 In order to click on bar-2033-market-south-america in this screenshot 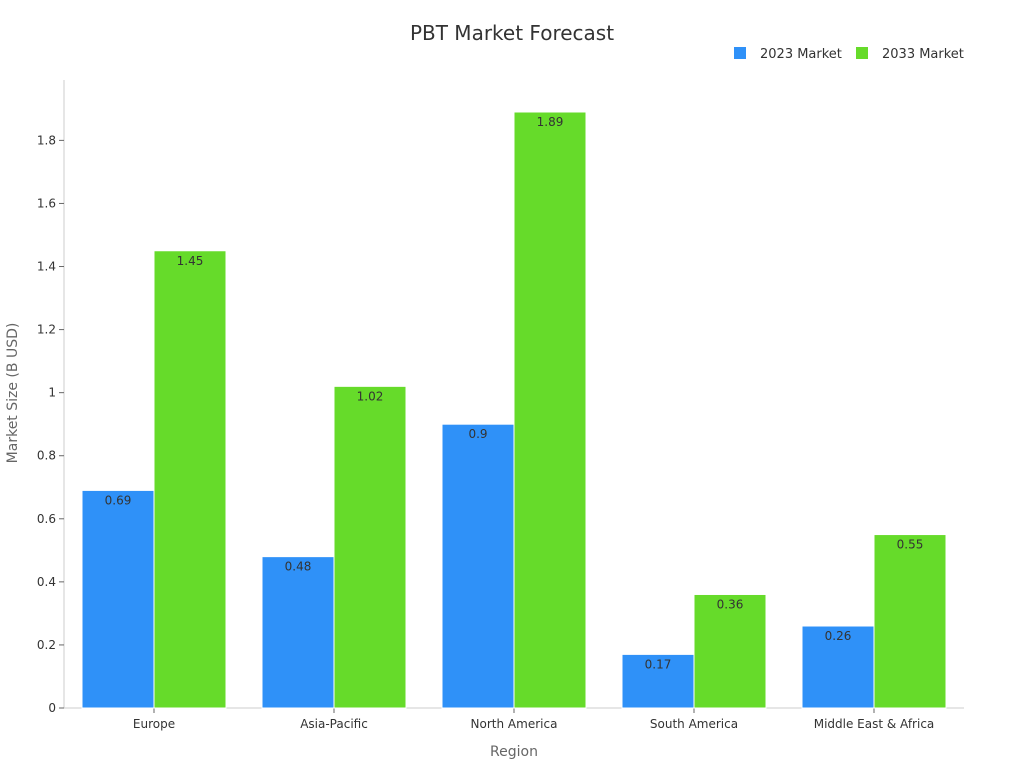, I will do `click(730, 651)`.